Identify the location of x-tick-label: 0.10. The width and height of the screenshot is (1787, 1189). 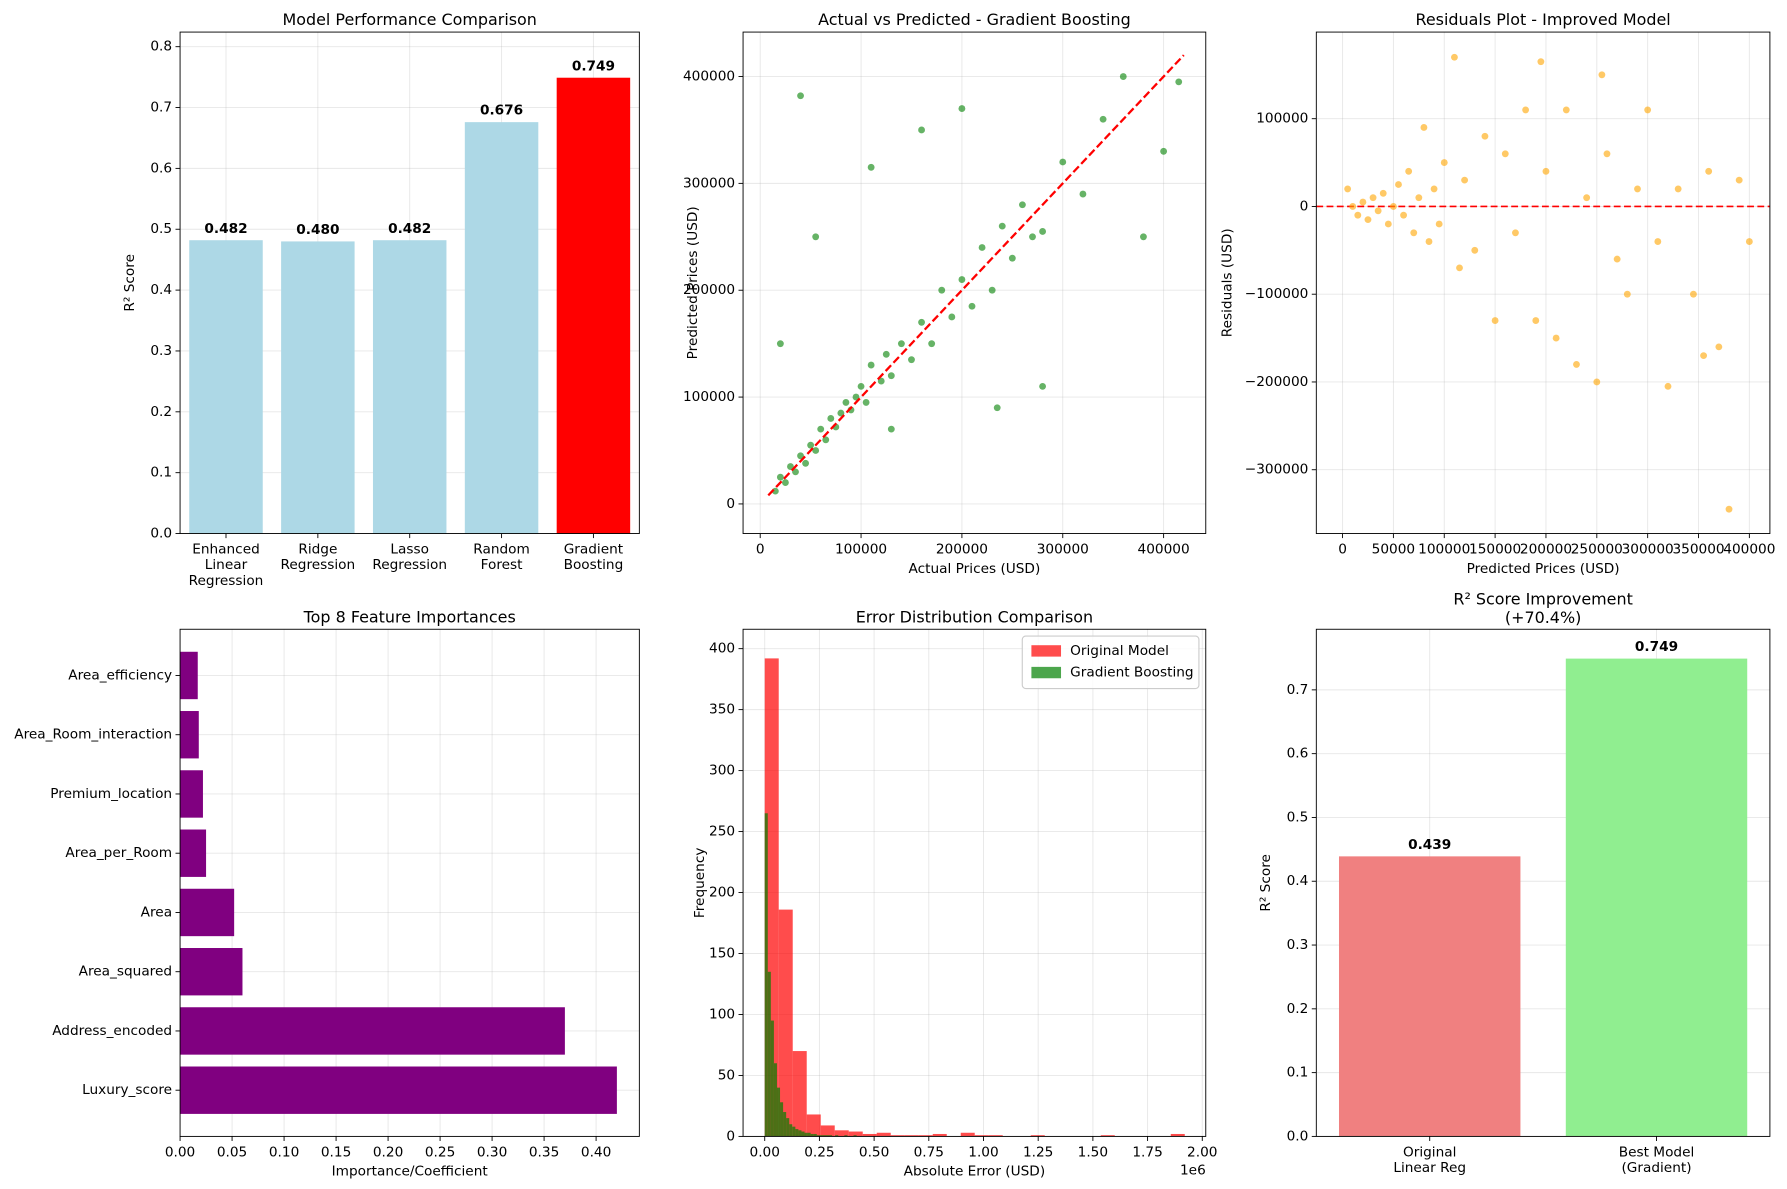
(284, 1152).